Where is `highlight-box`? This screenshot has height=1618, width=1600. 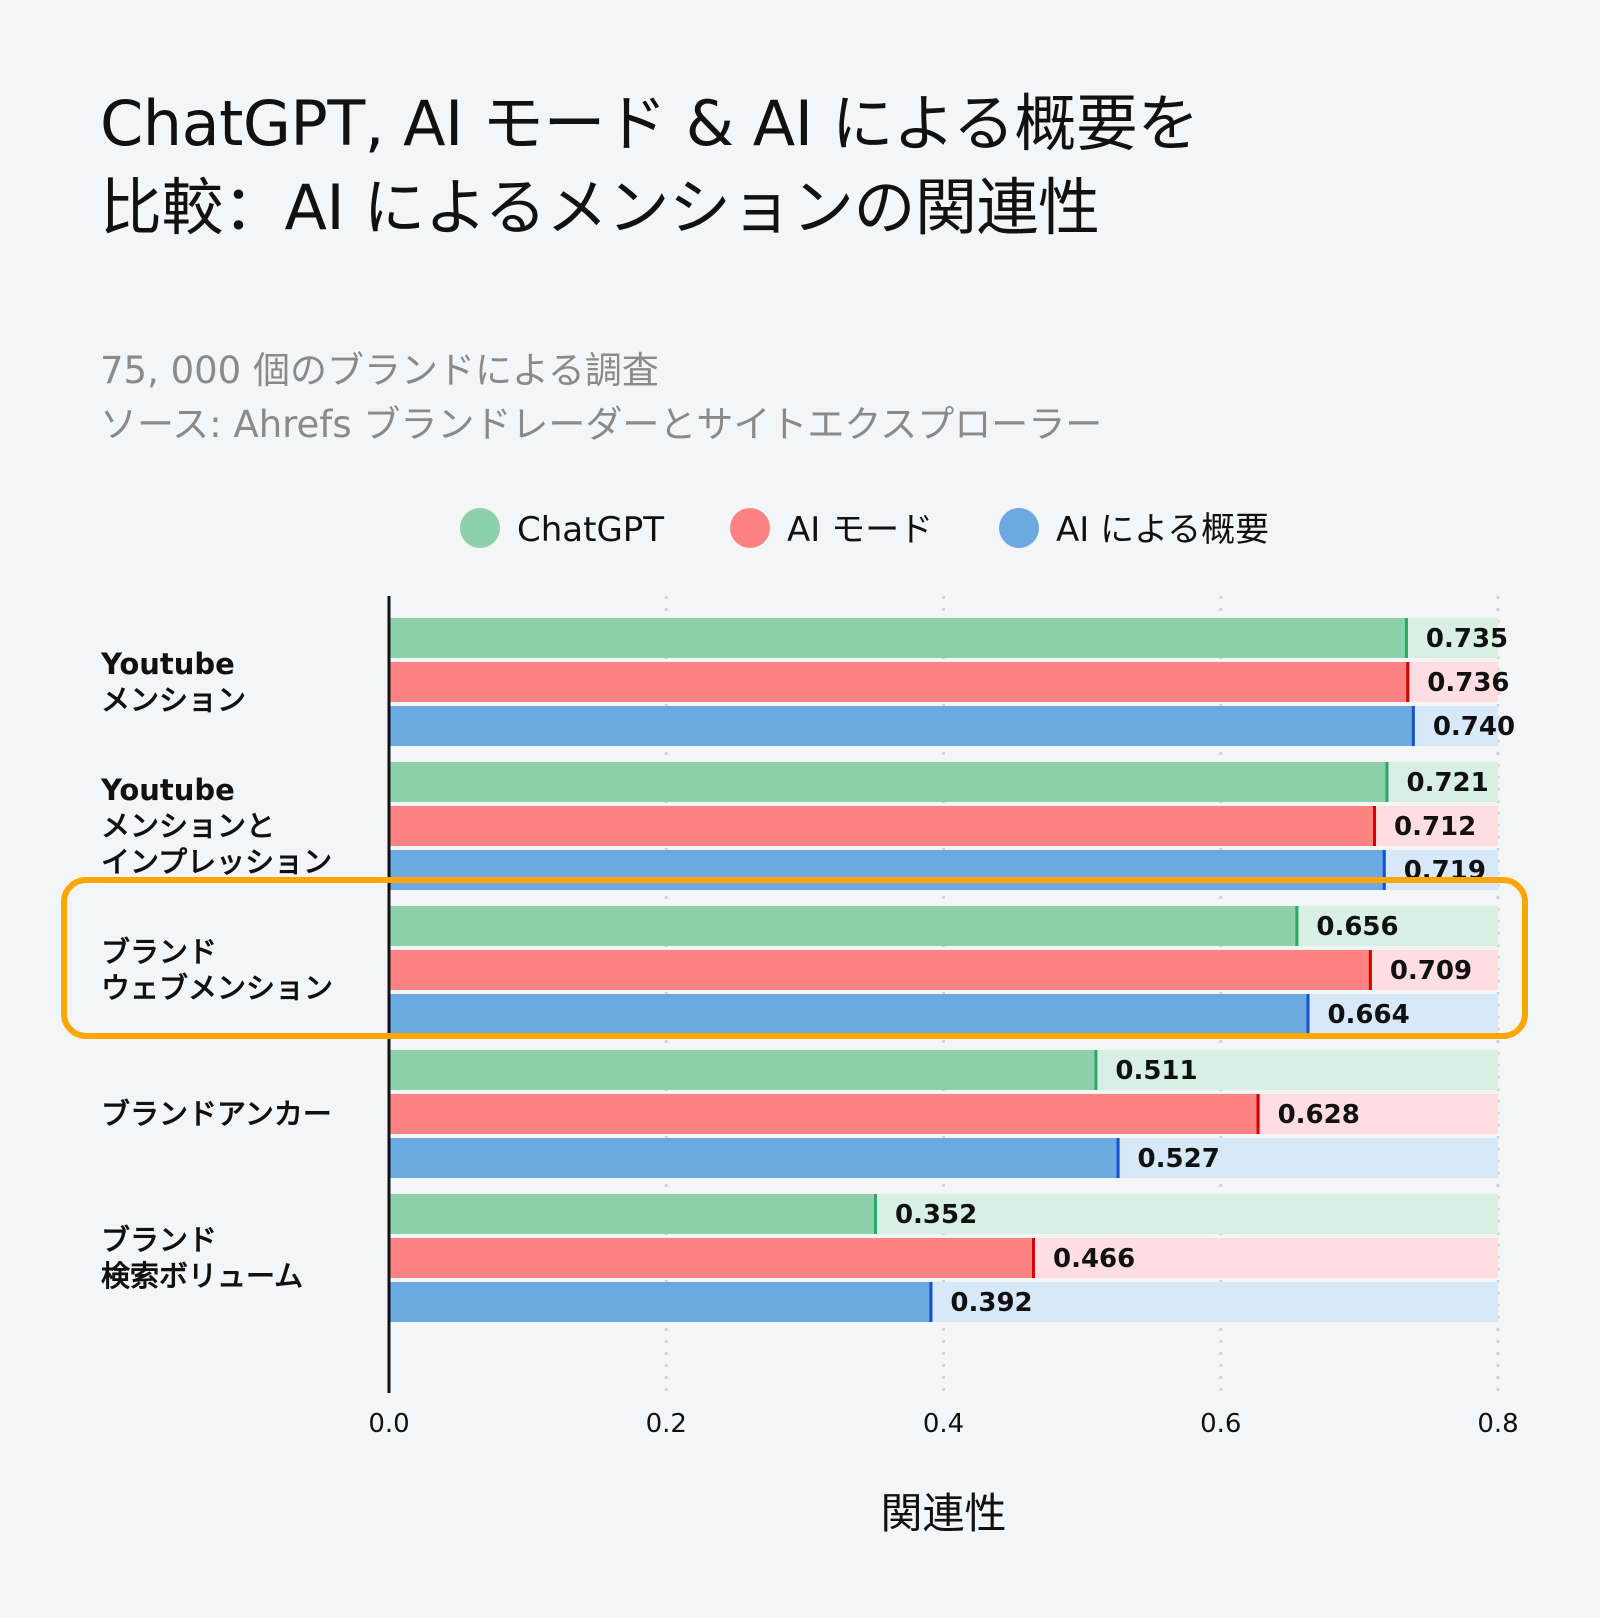
highlight-box is located at coordinates (794, 958).